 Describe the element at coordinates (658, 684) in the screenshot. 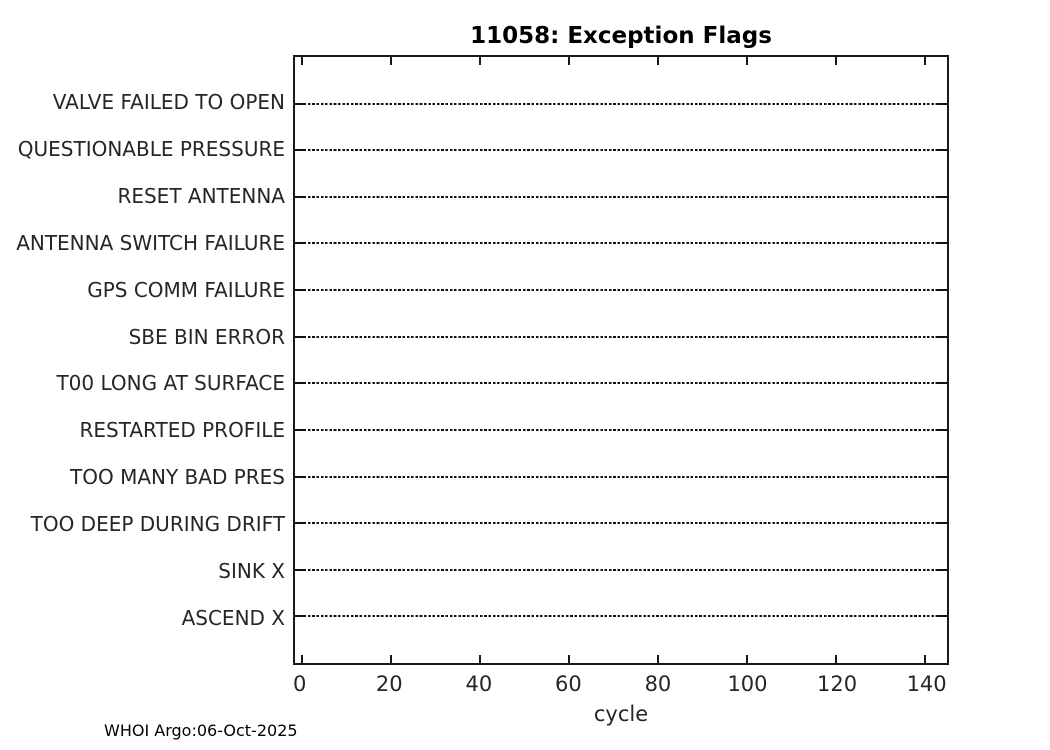

I see `x-tick-label: 80` at that location.